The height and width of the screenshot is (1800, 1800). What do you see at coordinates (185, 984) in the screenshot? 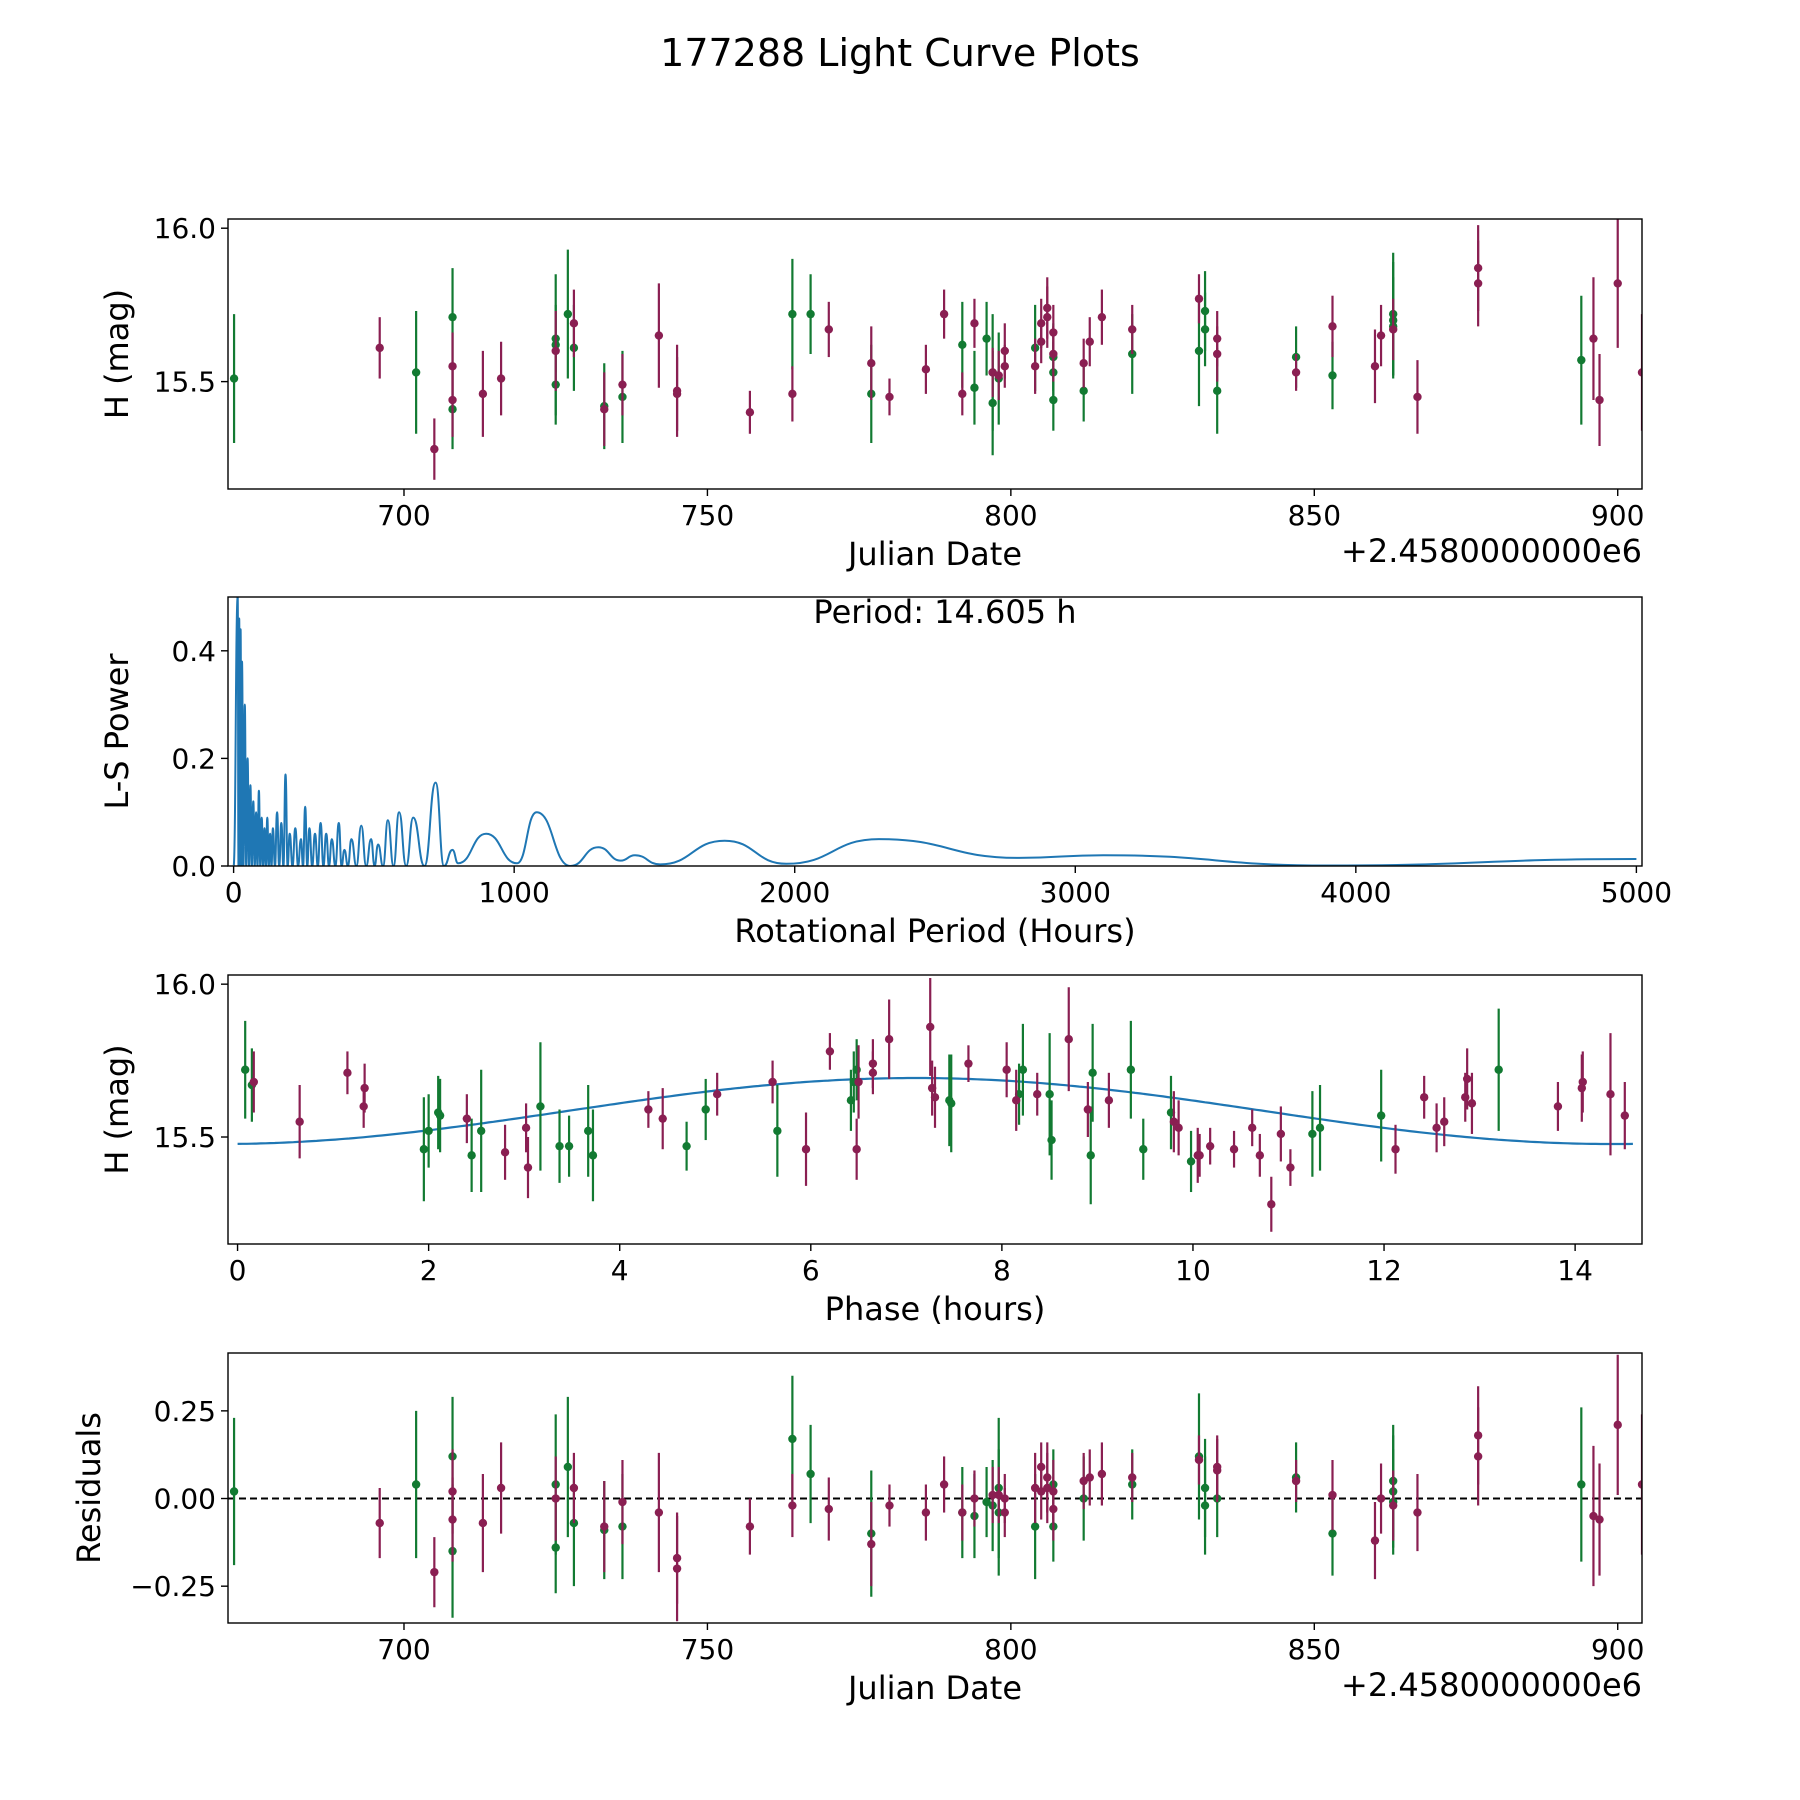
I see `y-tick-label: 16.0` at bounding box center [185, 984].